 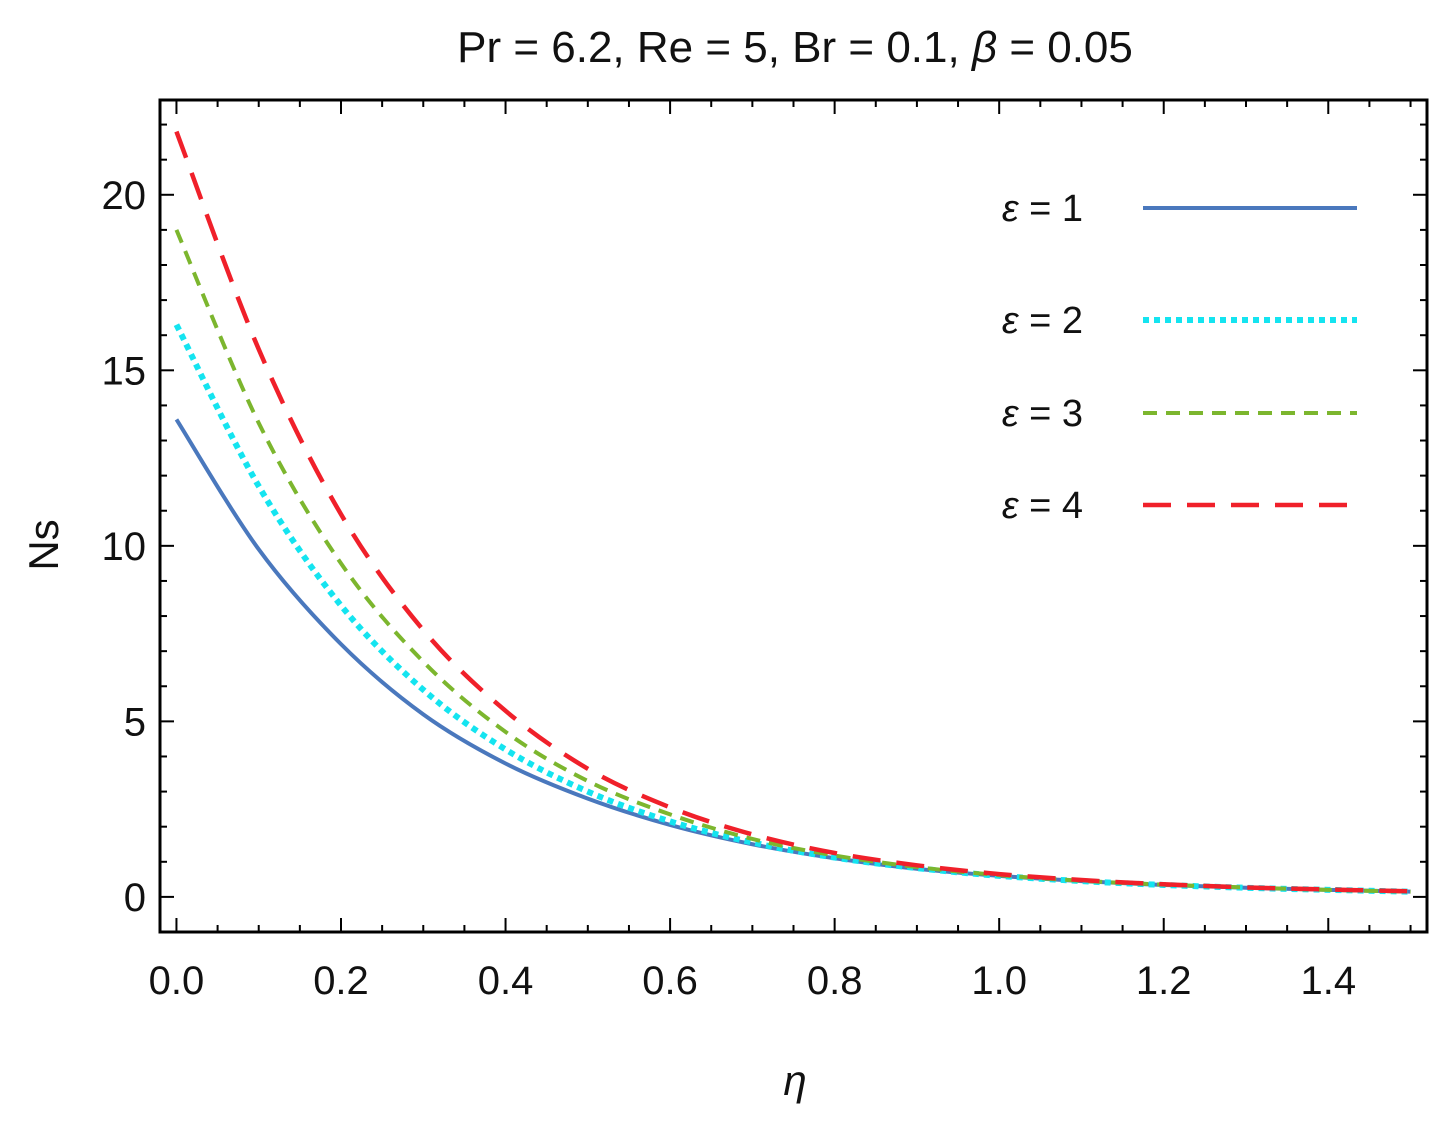 What do you see at coordinates (1065, 47) in the screenshot?
I see `chart-title-beta-value: = 0.05` at bounding box center [1065, 47].